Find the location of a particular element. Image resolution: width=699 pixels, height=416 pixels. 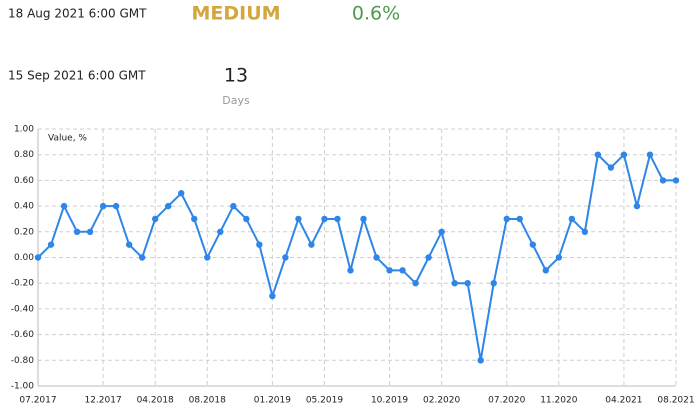

x-tick-label: 10.2019 is located at coordinates (389, 401).